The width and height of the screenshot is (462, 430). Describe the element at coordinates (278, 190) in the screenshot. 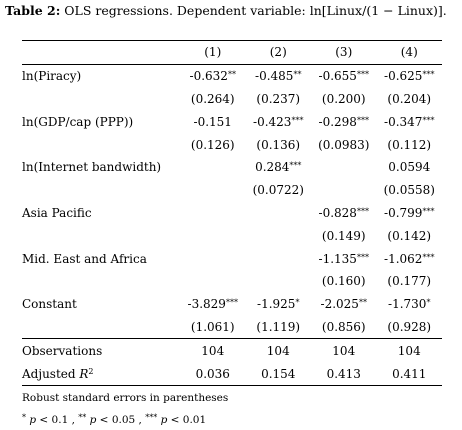

I see `standard-error-cell: (0.0722)` at that location.